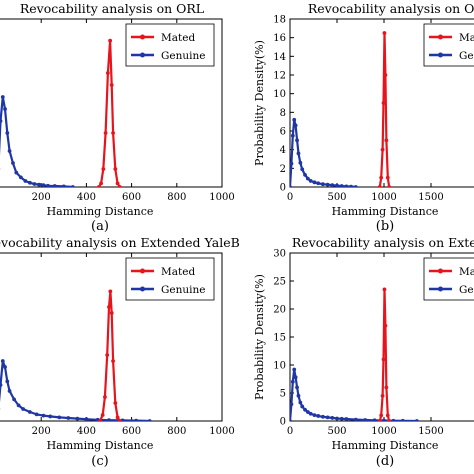 The height and width of the screenshot is (474, 474). Describe the element at coordinates (86, 431) in the screenshot. I see `x-tick-label: 400` at that location.